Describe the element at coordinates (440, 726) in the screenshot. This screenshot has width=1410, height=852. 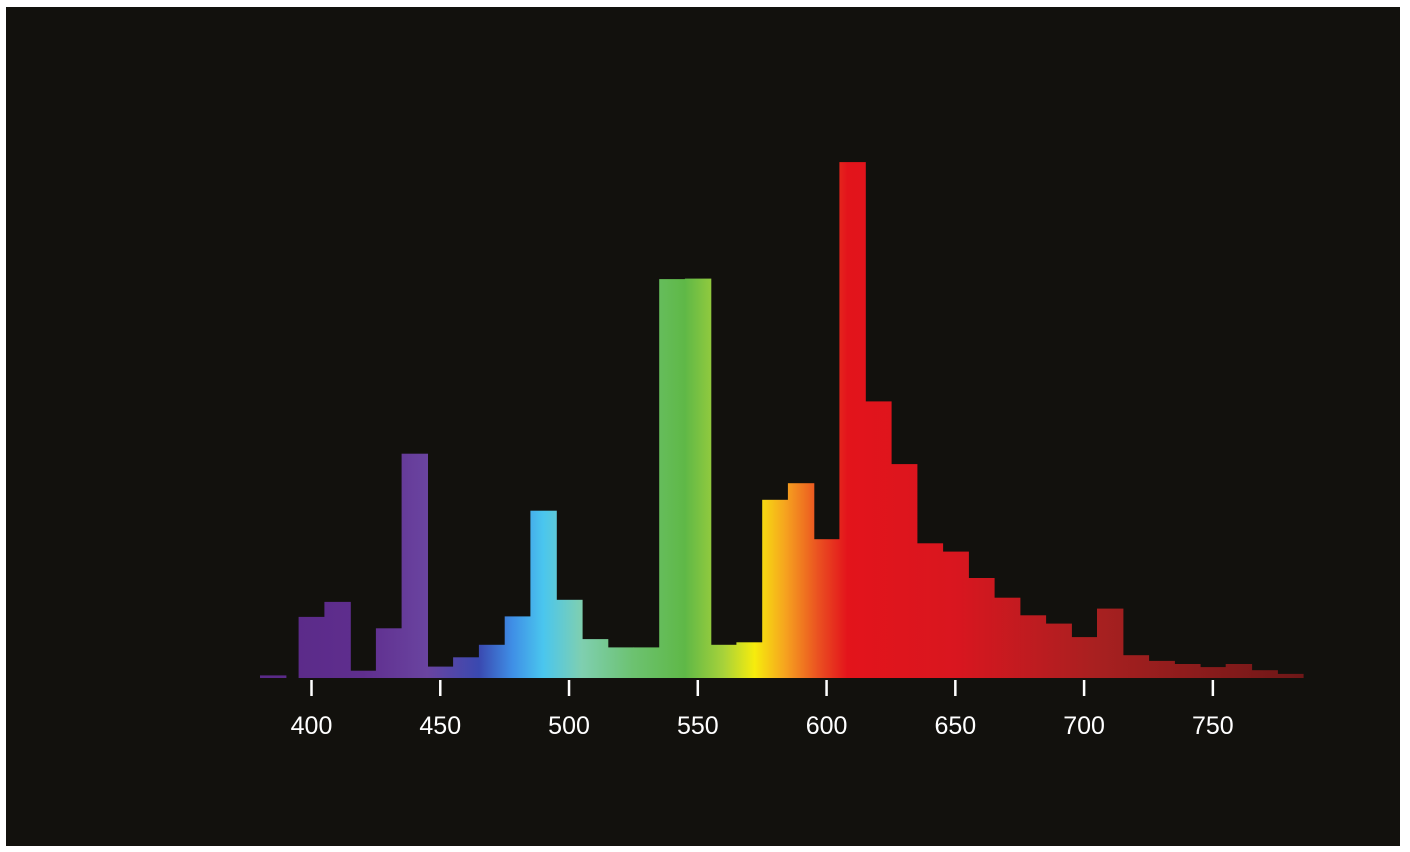
I see `x-tick-label: 450` at that location.